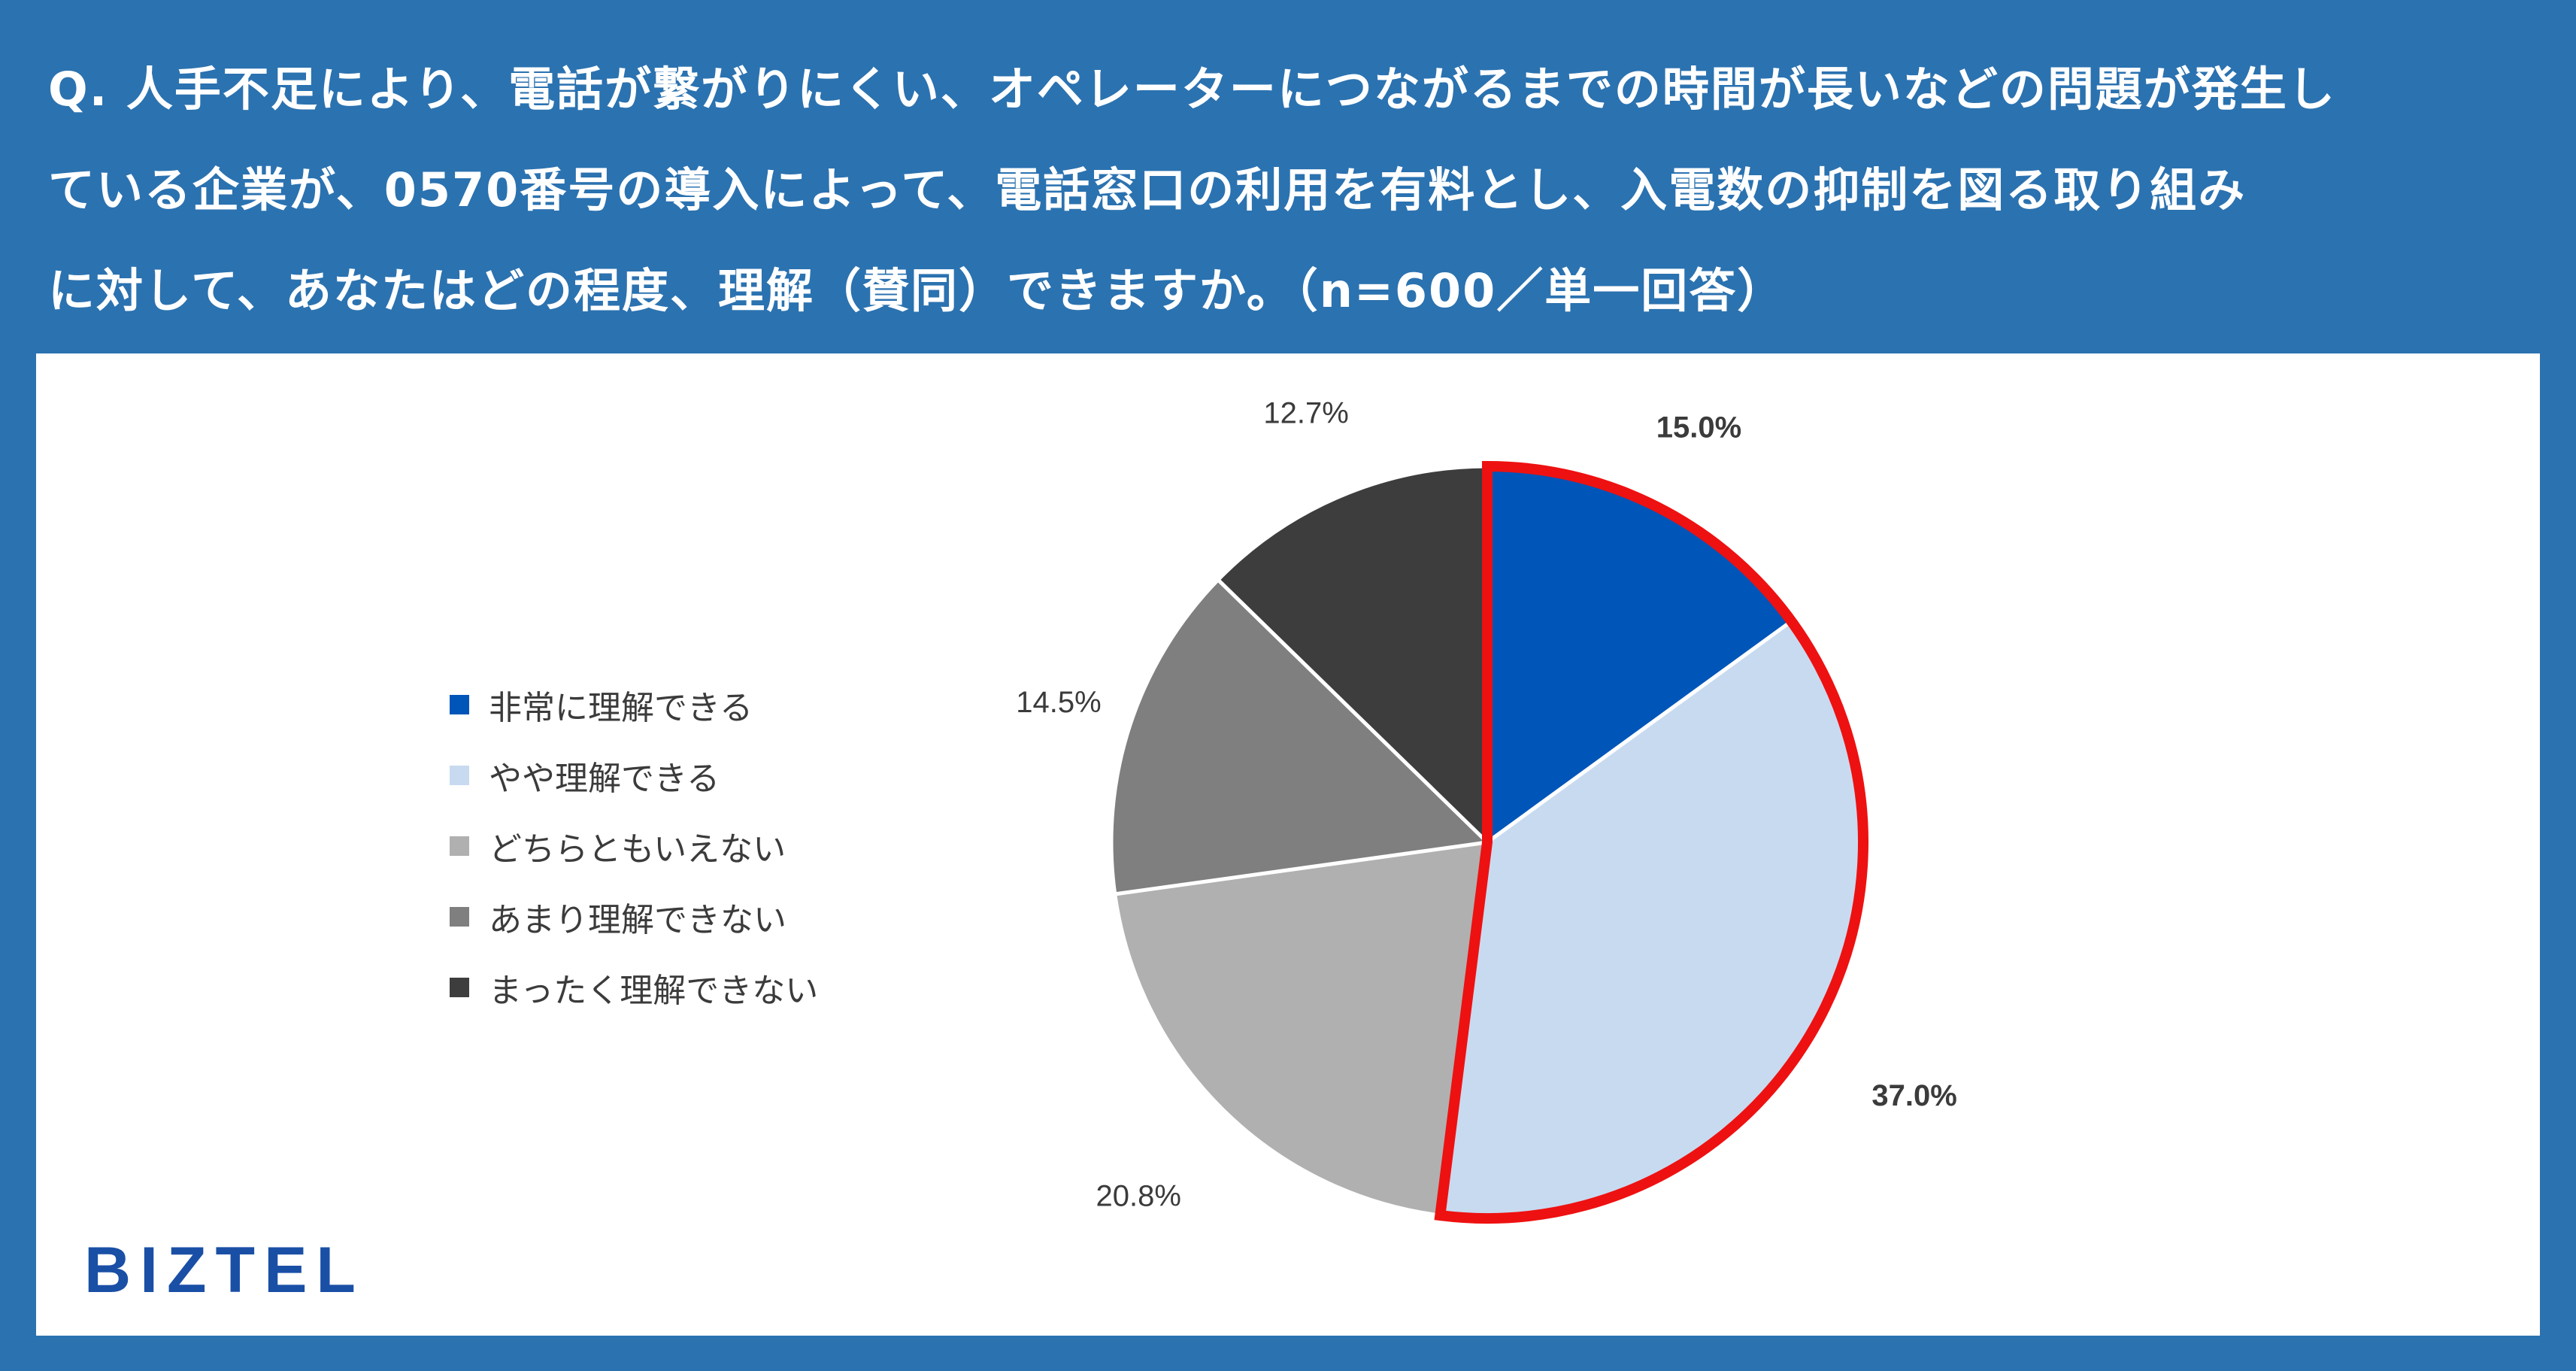 Image resolution: width=2576 pixels, height=1371 pixels. I want to click on legend-item: やや理解できる, so click(713, 775).